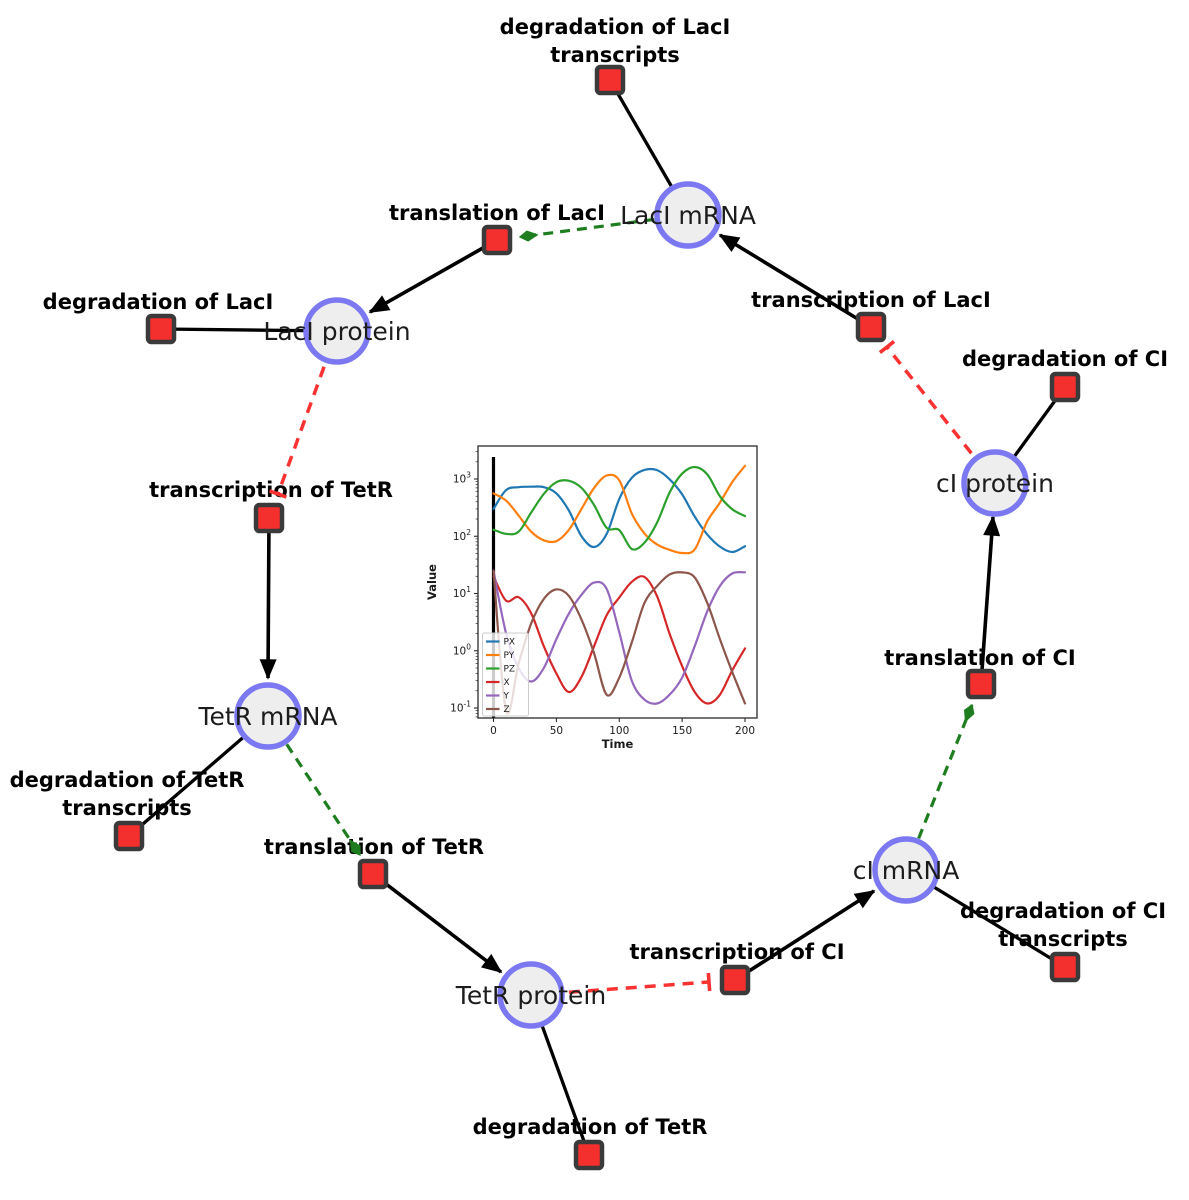 The width and height of the screenshot is (1189, 1200). I want to click on reaction-label-deg-ci-transcripts: degradation of CI, so click(1063, 911).